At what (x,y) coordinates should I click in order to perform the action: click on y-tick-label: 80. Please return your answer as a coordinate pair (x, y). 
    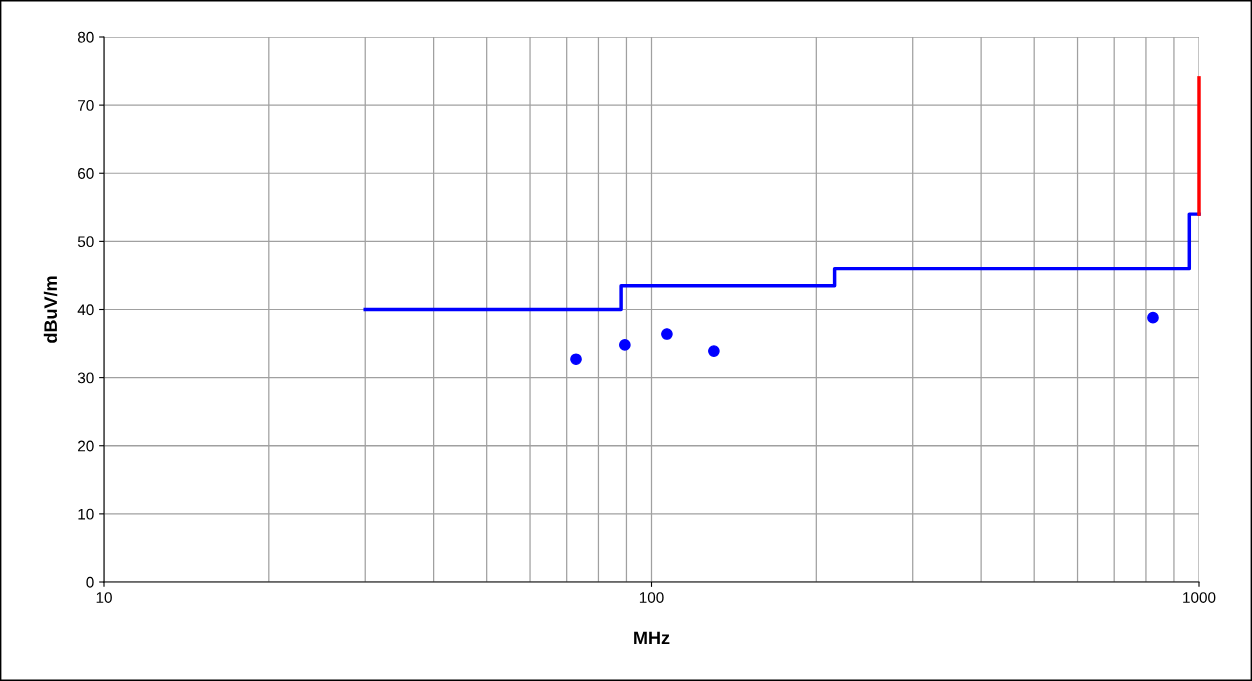
    Looking at the image, I should click on (85, 37).